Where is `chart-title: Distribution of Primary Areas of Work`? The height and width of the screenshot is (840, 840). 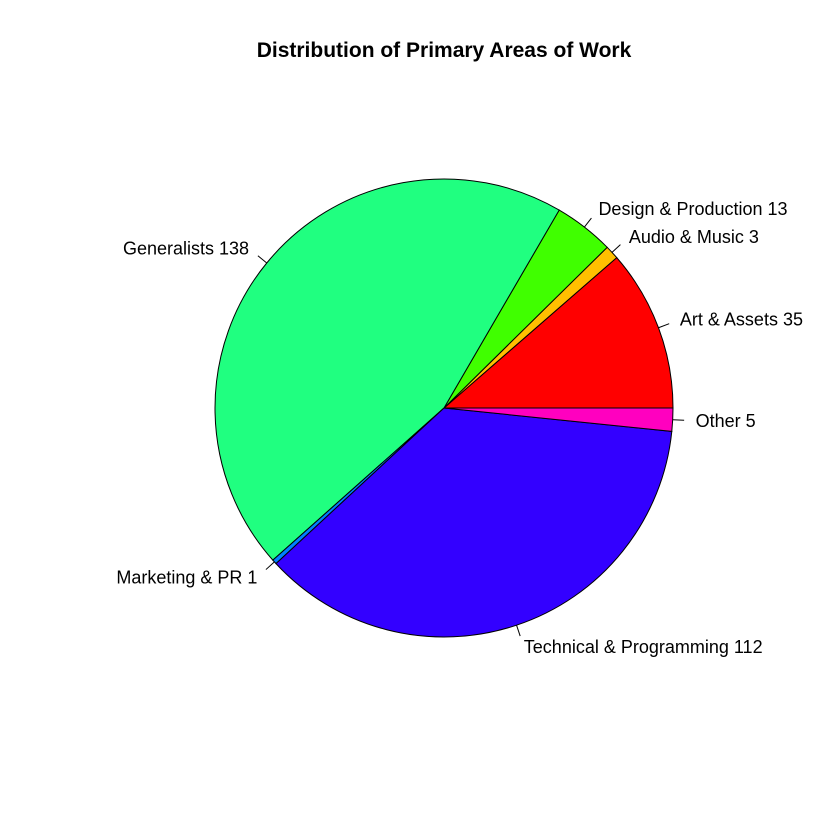 chart-title: Distribution of Primary Areas of Work is located at coordinates (444, 50).